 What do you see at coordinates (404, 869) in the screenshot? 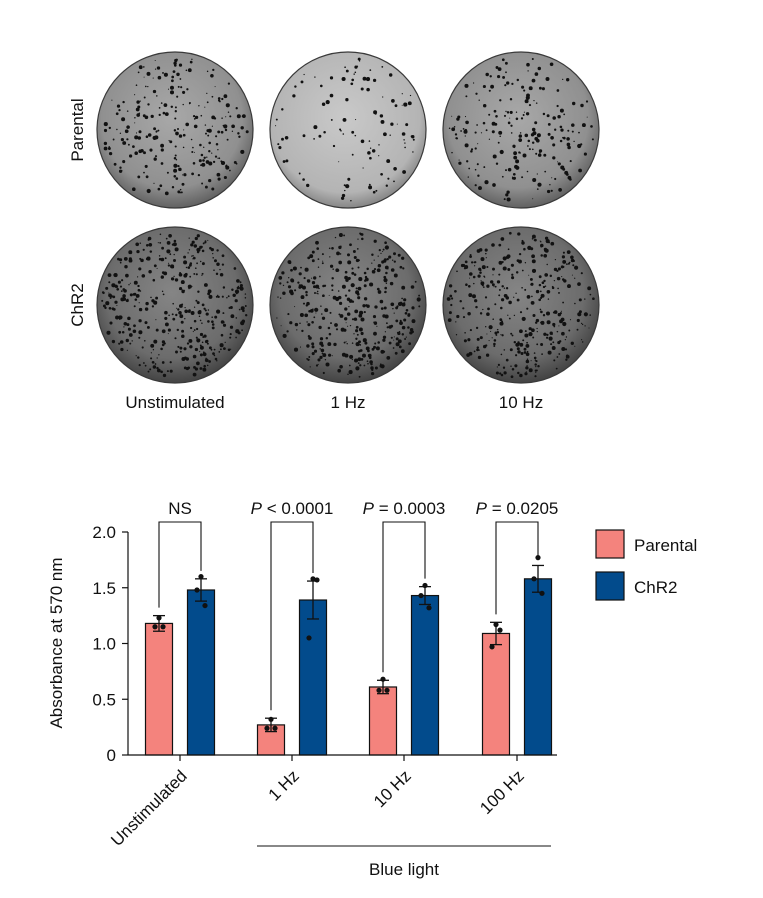
I see `blue-light-label: Blue light` at bounding box center [404, 869].